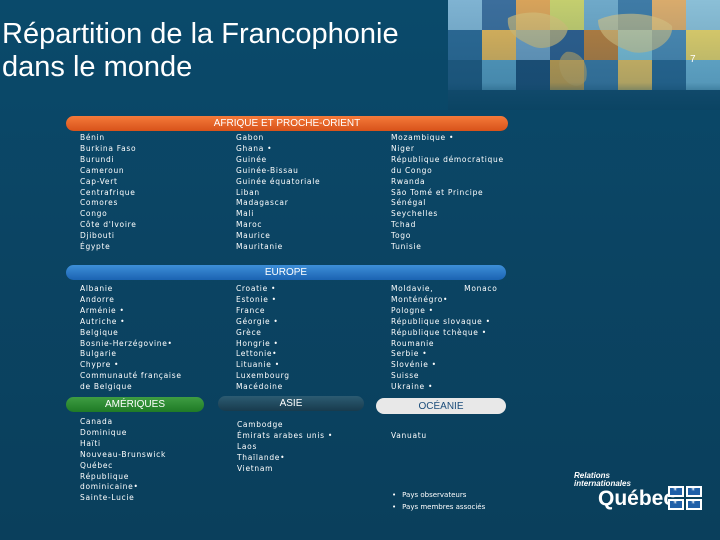 The image size is (720, 540). I want to click on list-item: Madagascar, so click(262, 203).